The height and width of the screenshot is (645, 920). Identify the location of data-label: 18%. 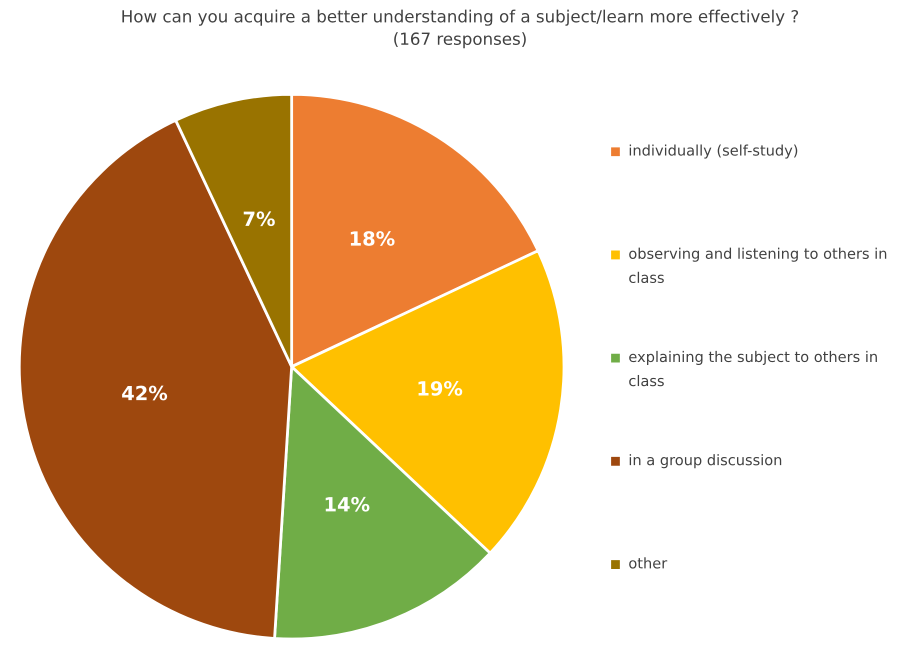
(372, 238).